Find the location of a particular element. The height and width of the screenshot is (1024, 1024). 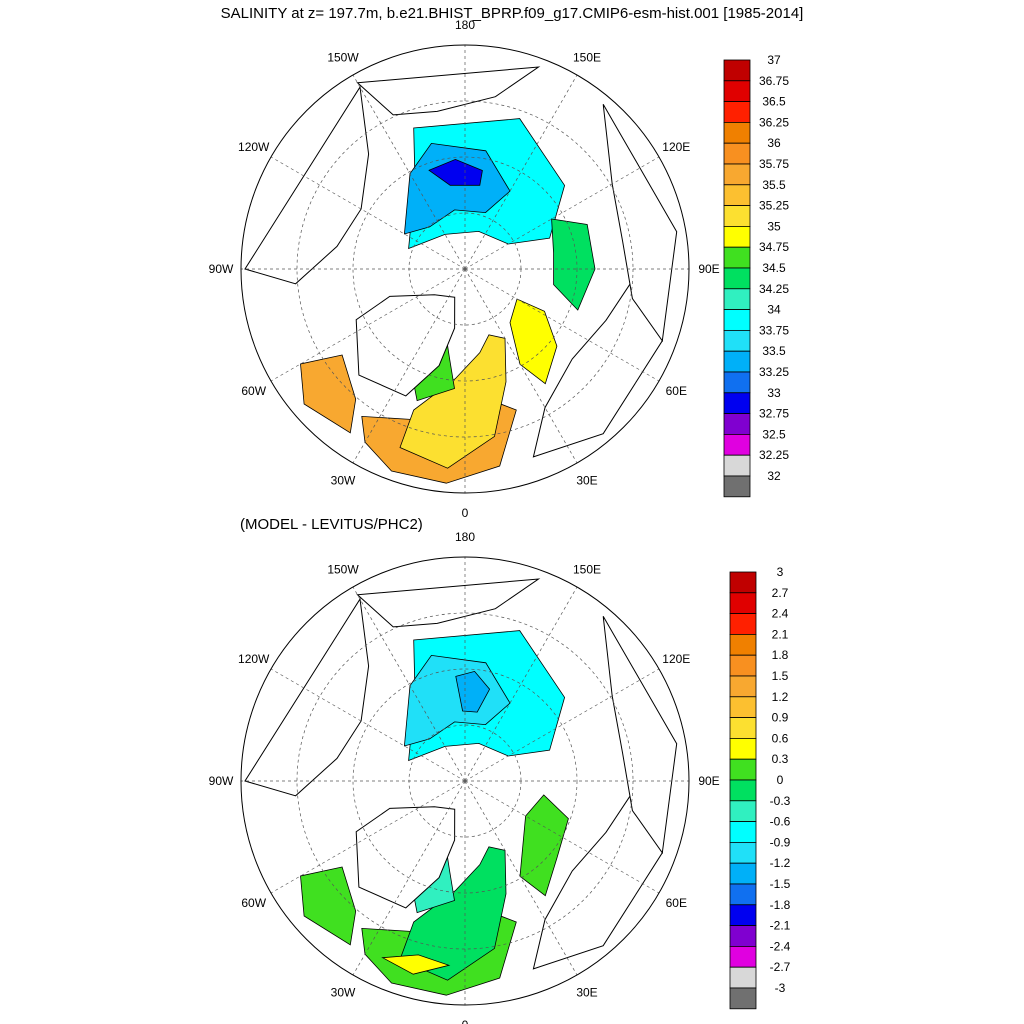

longitude-label: 150W is located at coordinates (343, 58).